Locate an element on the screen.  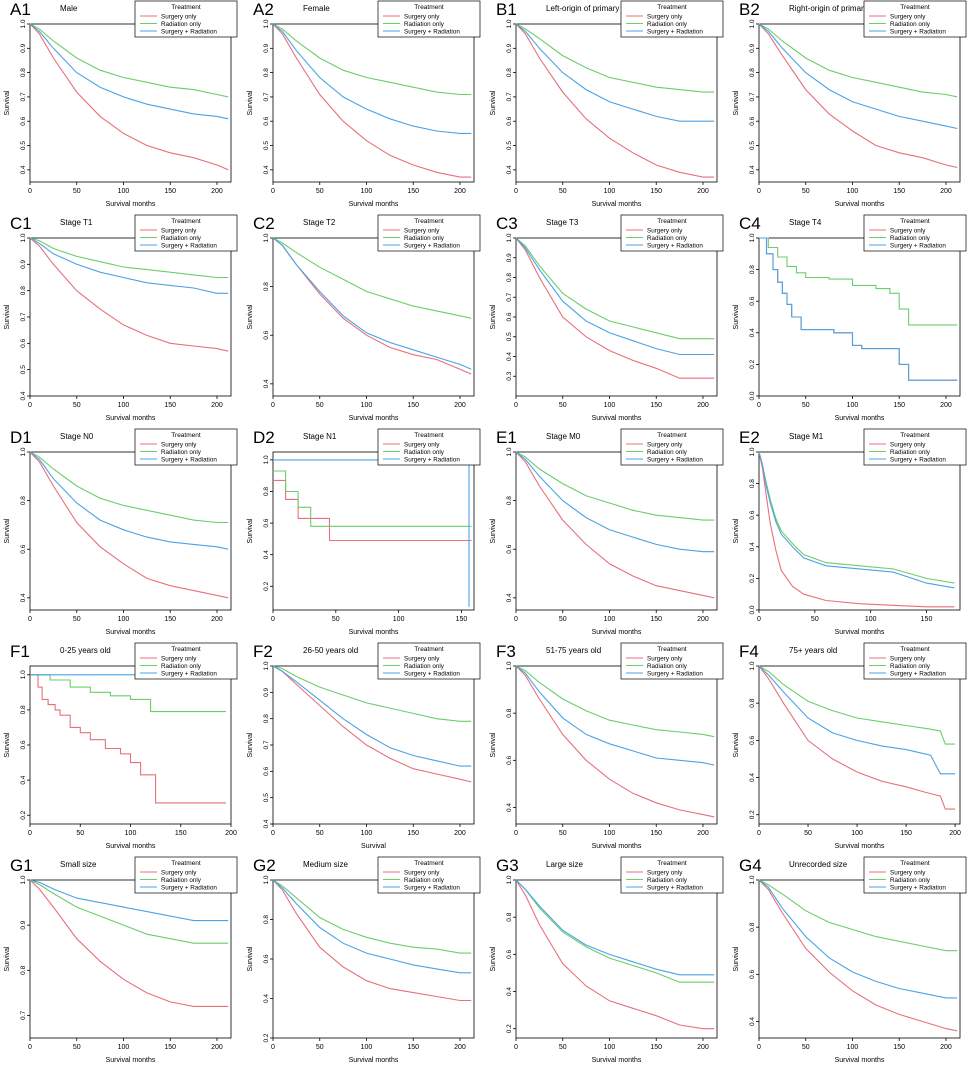
panel-label: E1 is located at coordinates (506, 437).